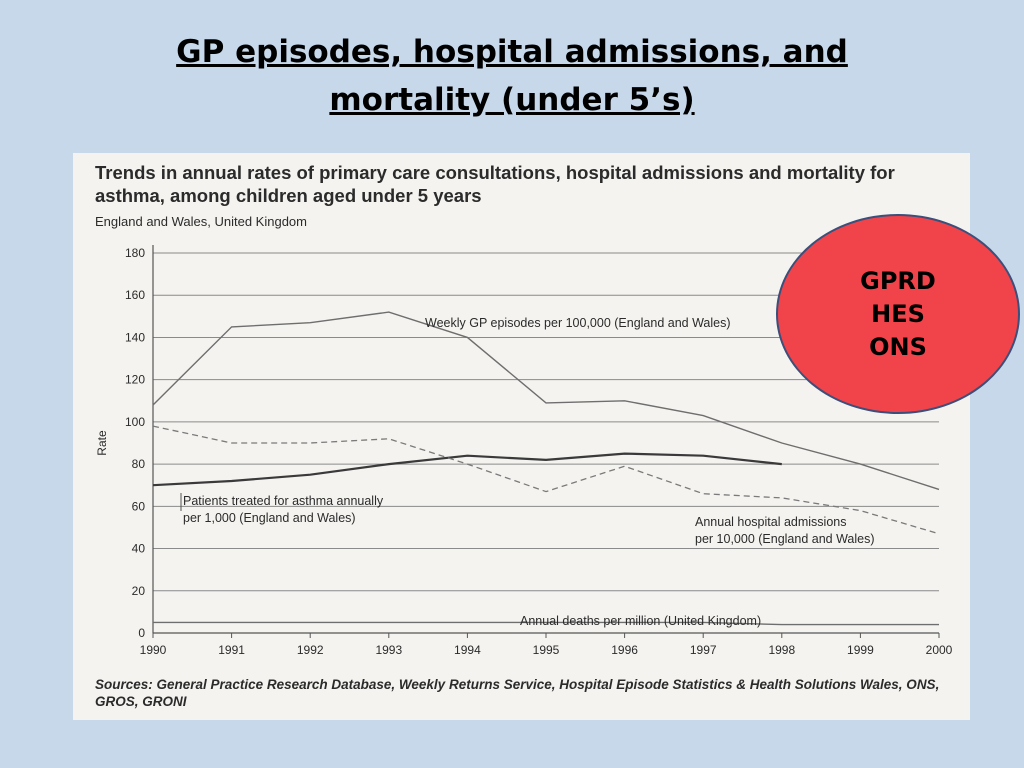  What do you see at coordinates (703, 650) in the screenshot?
I see `x-tick-label: 1997` at bounding box center [703, 650].